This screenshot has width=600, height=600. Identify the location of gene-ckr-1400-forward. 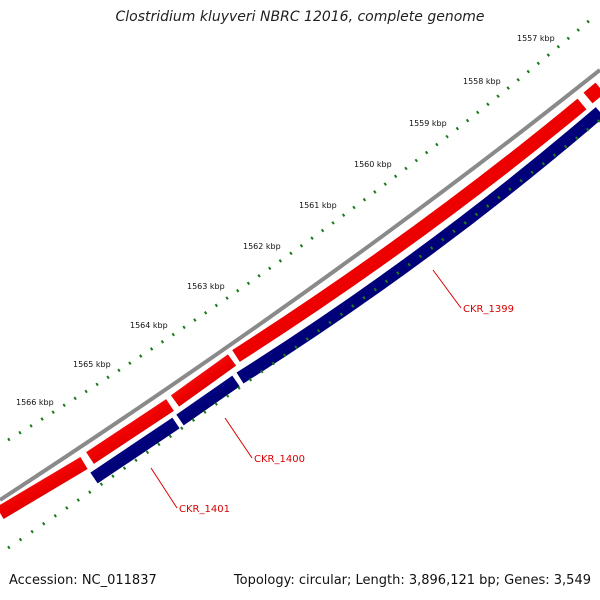
(203, 380).